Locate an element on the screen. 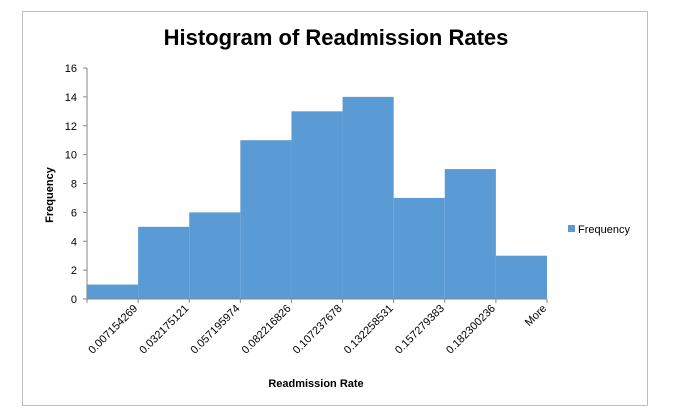 The image size is (673, 420). x-tick-label: 0.182300236 is located at coordinates (471, 330).